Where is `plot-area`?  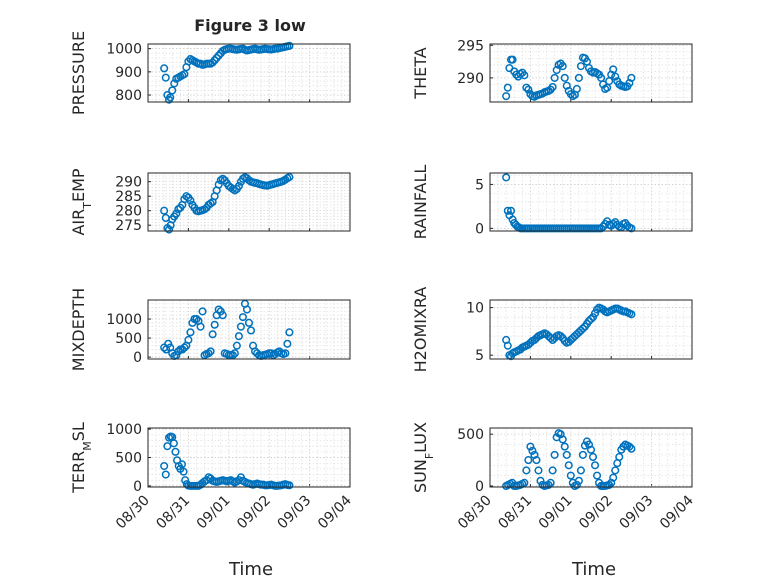
plot-area is located at coordinates (591, 73).